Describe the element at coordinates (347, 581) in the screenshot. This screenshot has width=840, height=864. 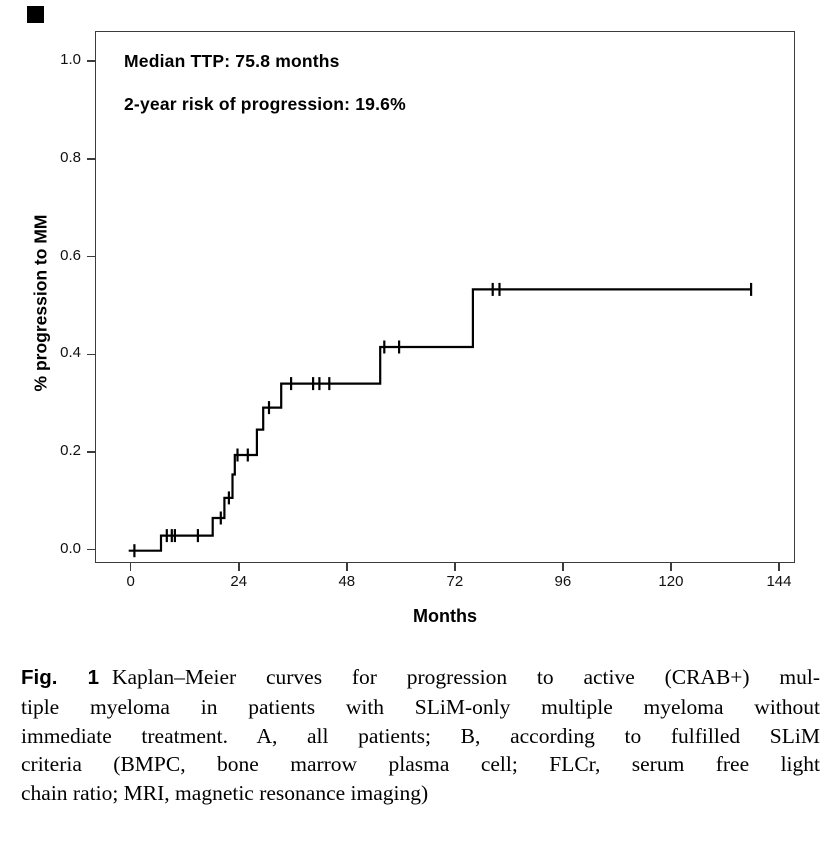
I see `x-tick-label: 48` at that location.